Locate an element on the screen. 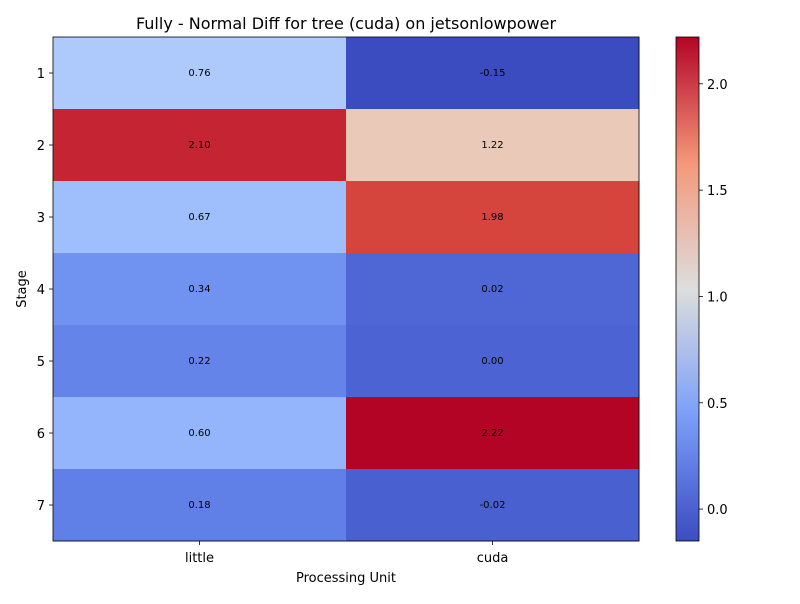 The height and width of the screenshot is (604, 800). colorbar-tick-label: 1.0 is located at coordinates (717, 297).